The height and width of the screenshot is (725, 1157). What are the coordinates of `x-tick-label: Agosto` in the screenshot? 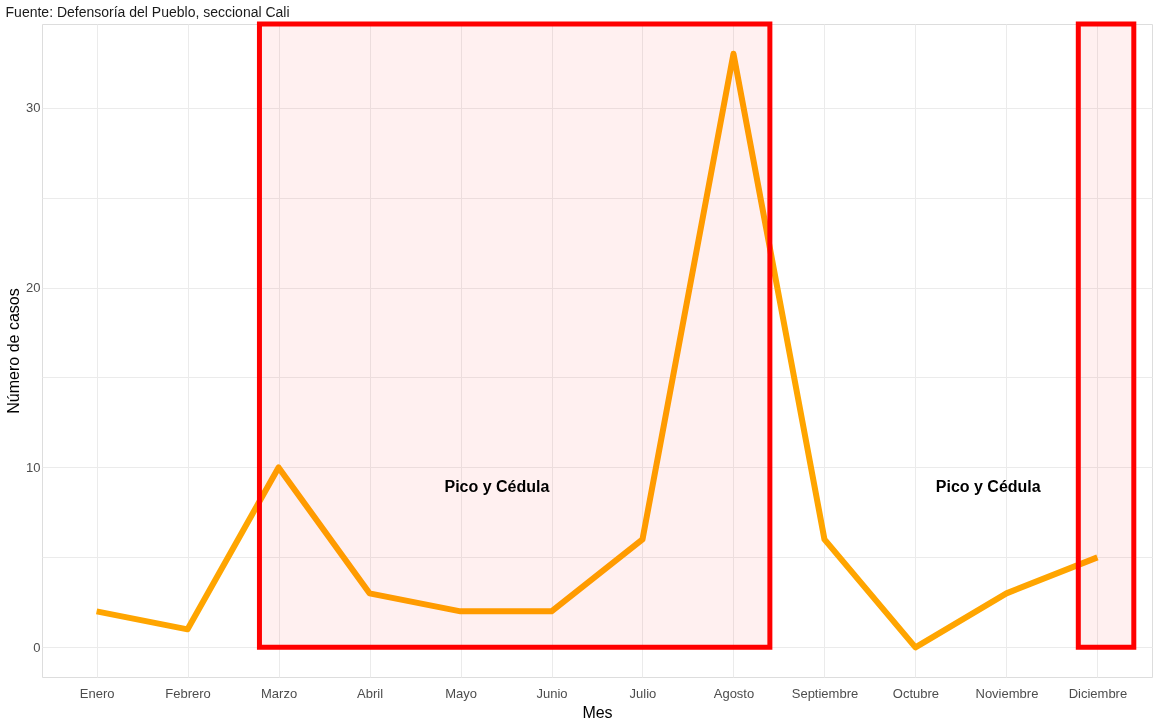 It's located at (734, 693).